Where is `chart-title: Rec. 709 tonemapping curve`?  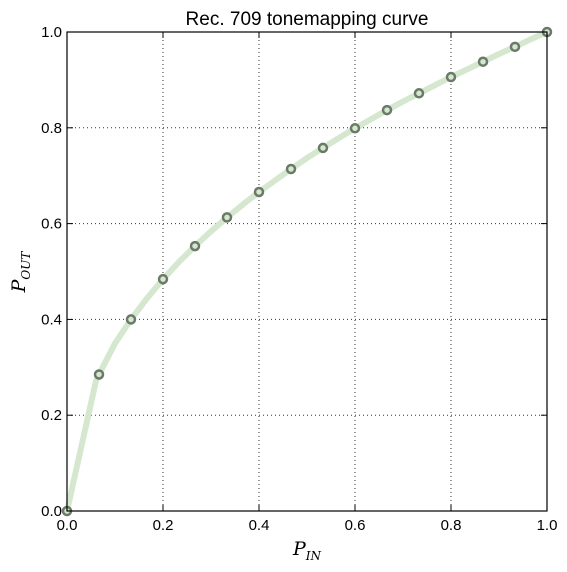 chart-title: Rec. 709 tonemapping curve is located at coordinates (307, 19).